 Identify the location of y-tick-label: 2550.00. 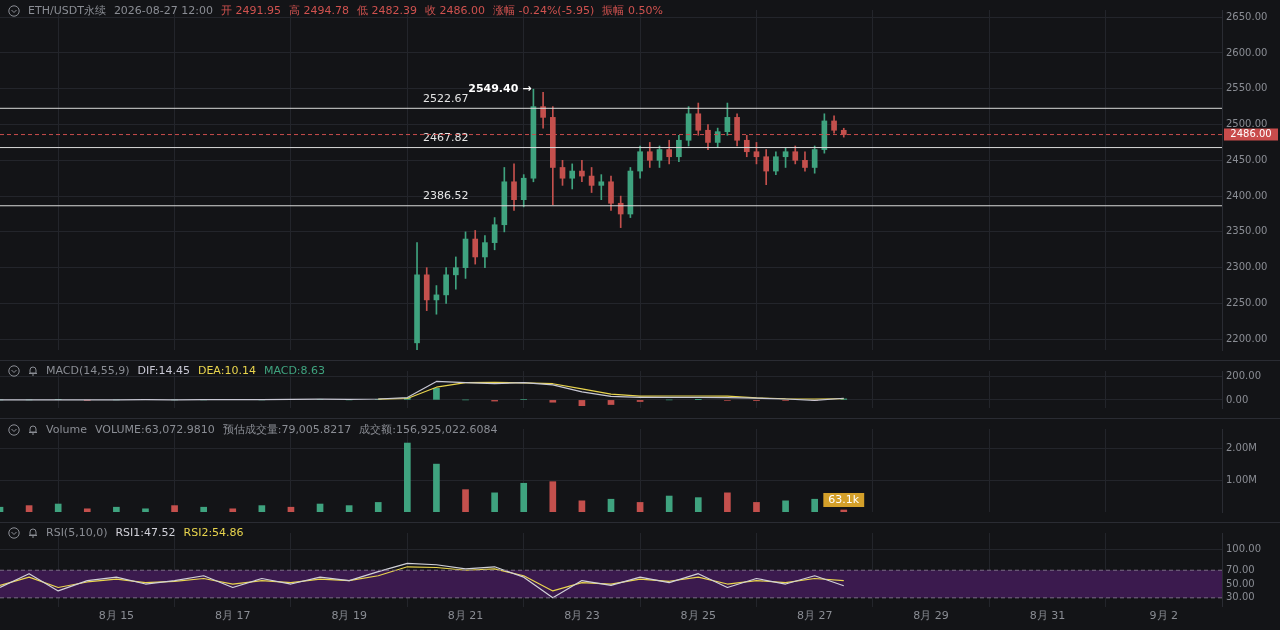
(1247, 88).